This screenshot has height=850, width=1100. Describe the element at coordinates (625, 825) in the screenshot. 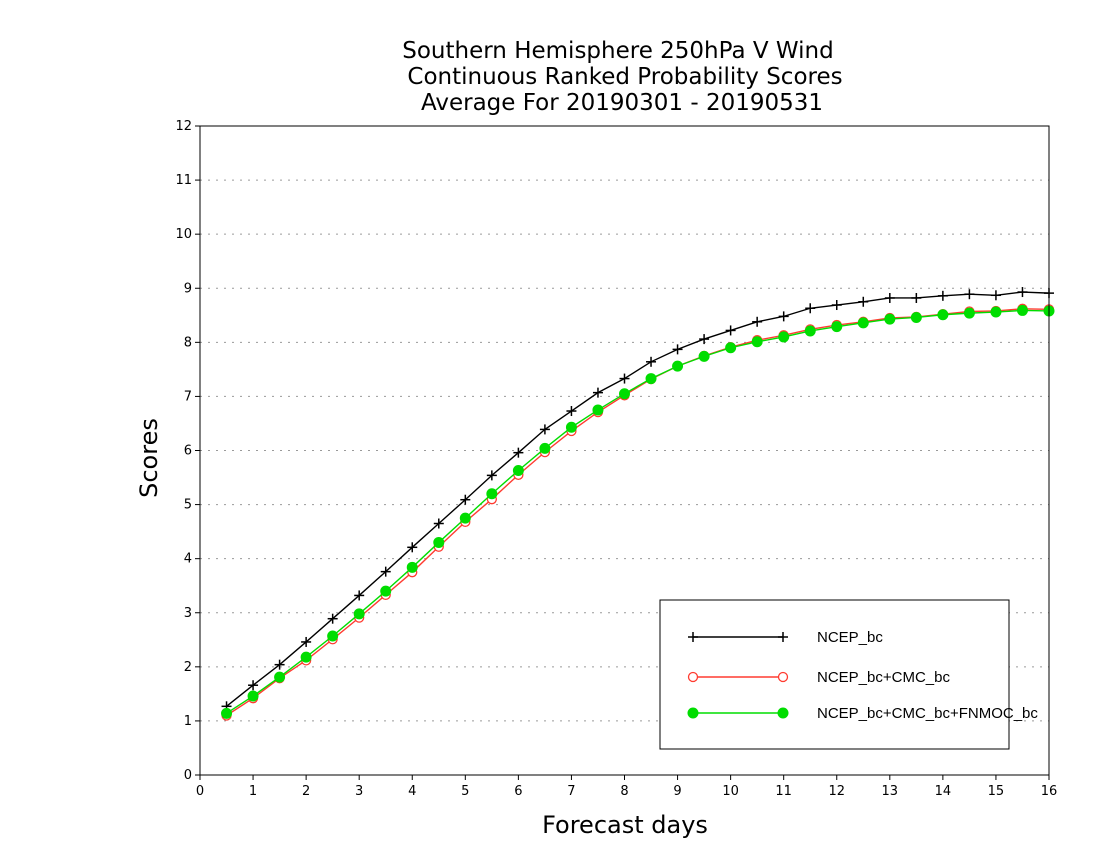

I see `x-axis-label: Forecast days` at that location.